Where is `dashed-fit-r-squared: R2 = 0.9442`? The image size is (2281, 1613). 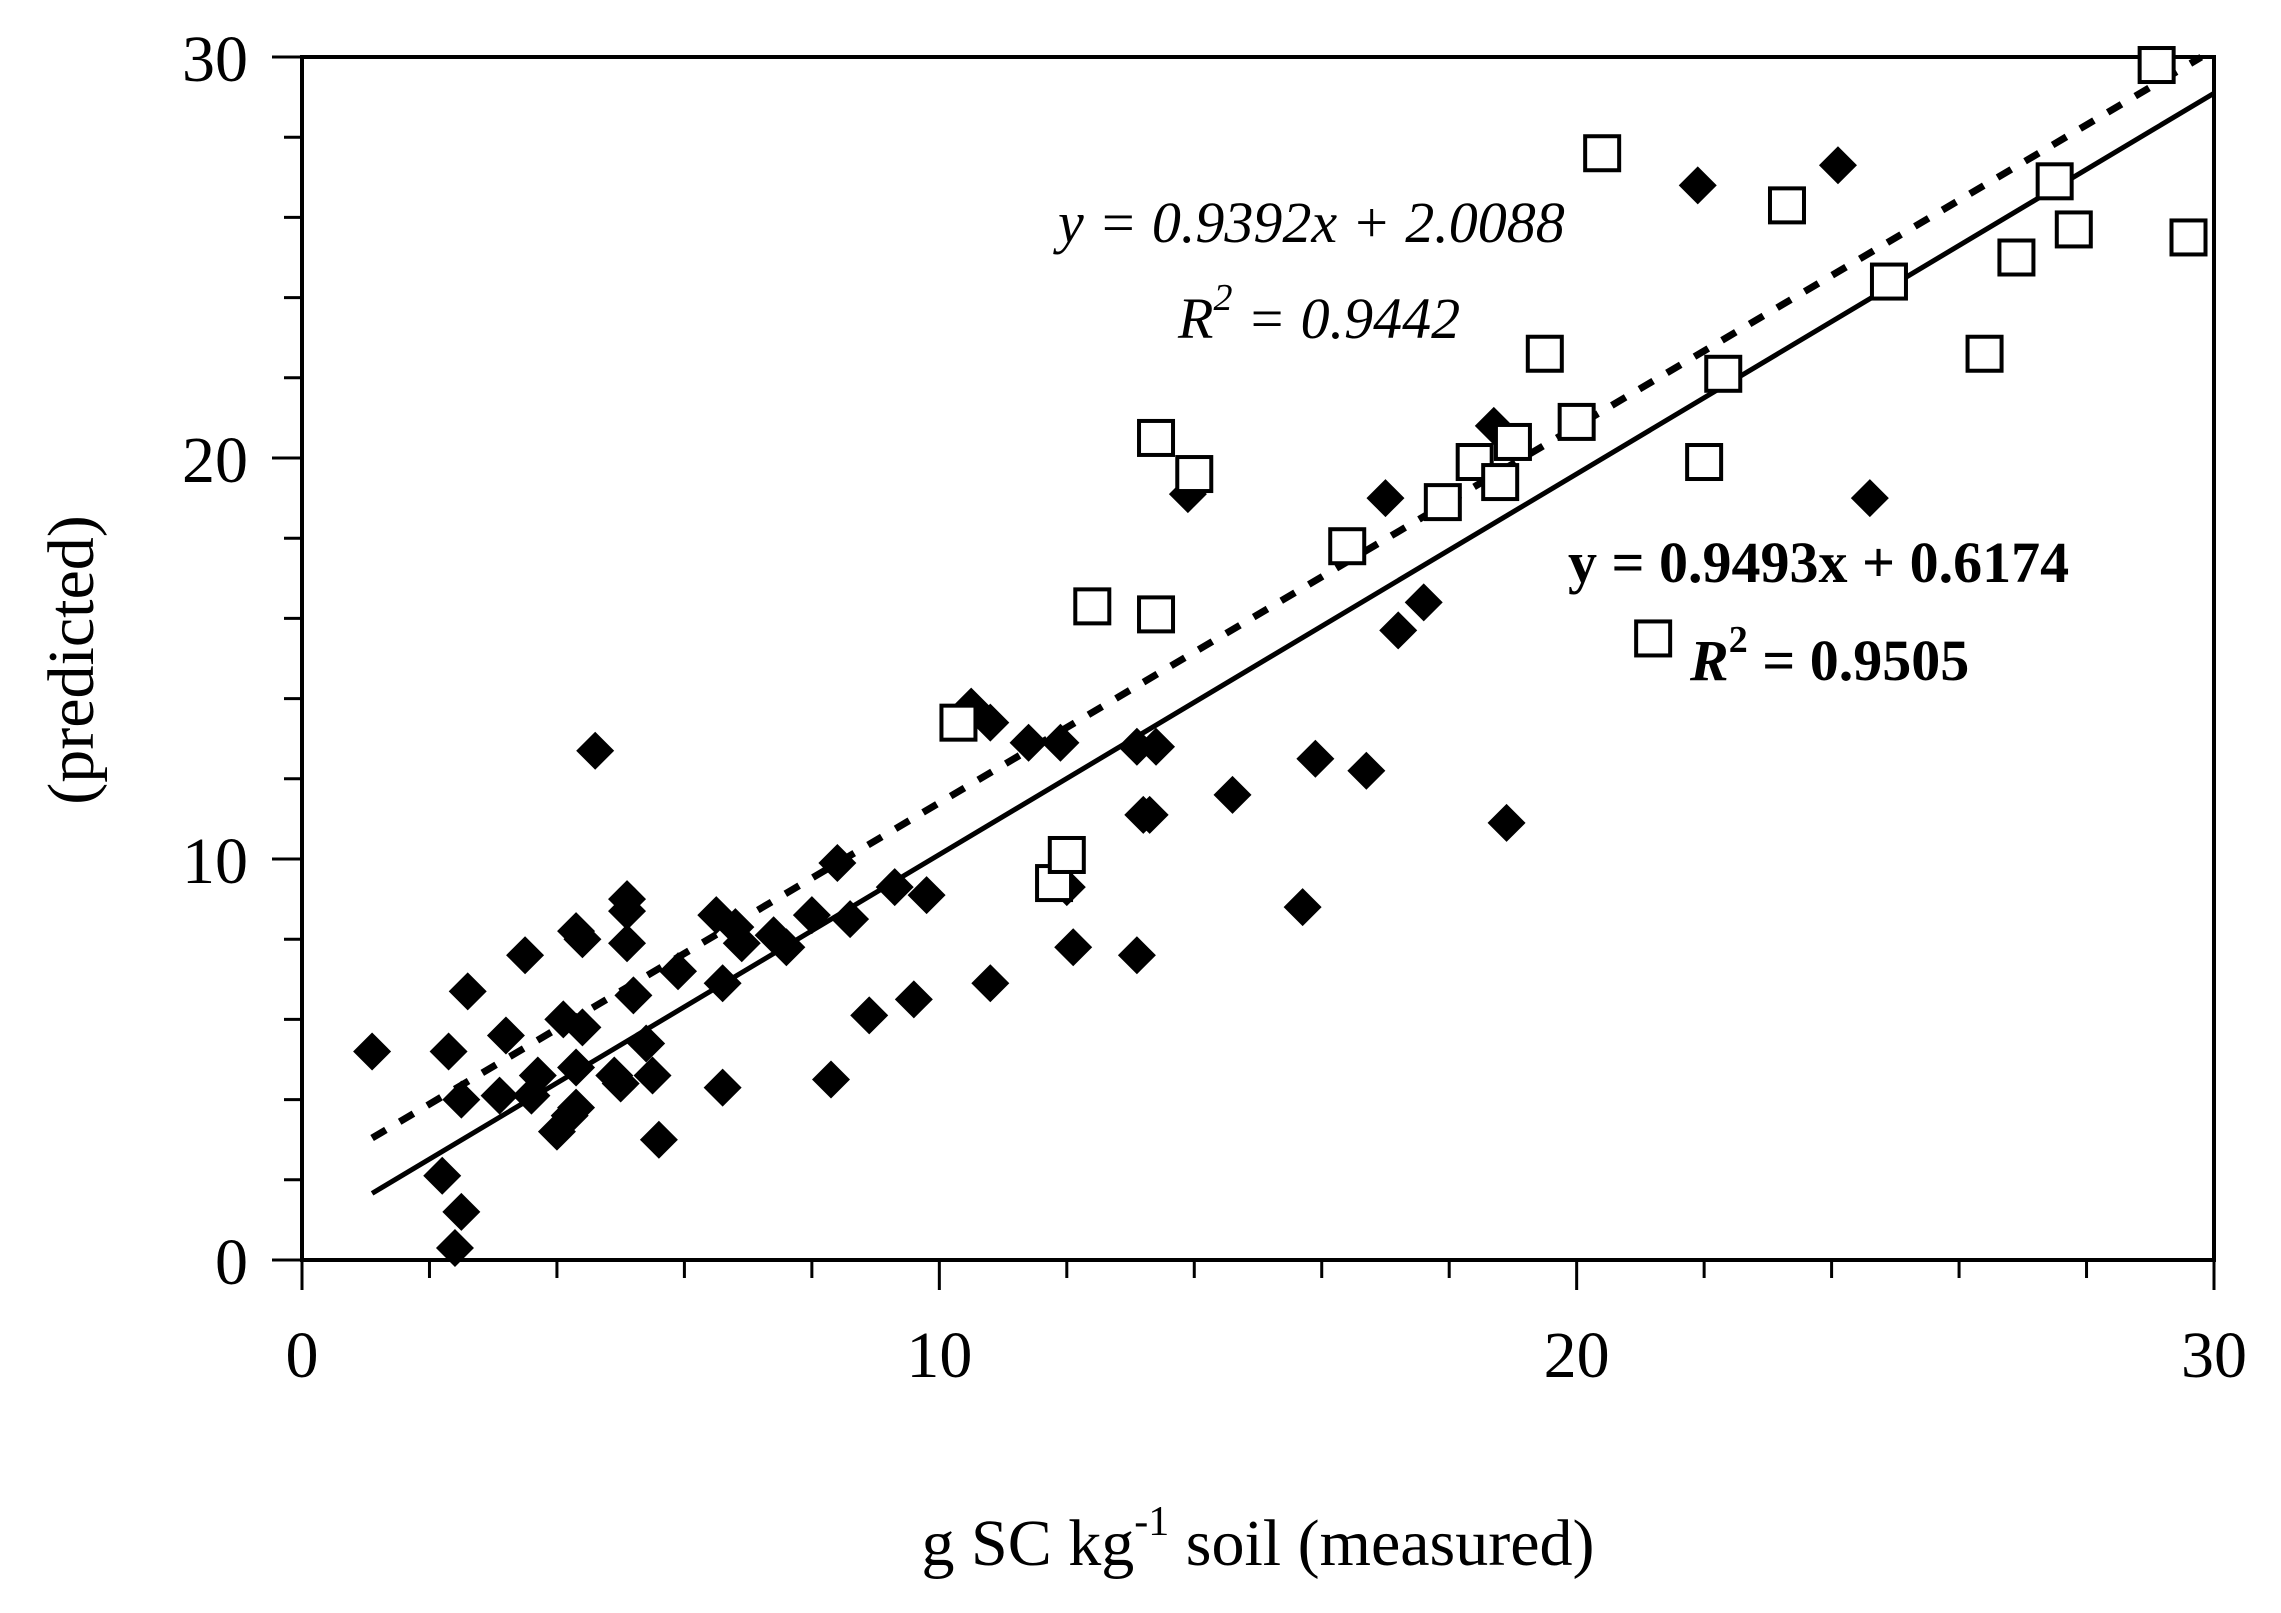 dashed-fit-r-squared: R2 = 0.9442 is located at coordinates (1318, 314).